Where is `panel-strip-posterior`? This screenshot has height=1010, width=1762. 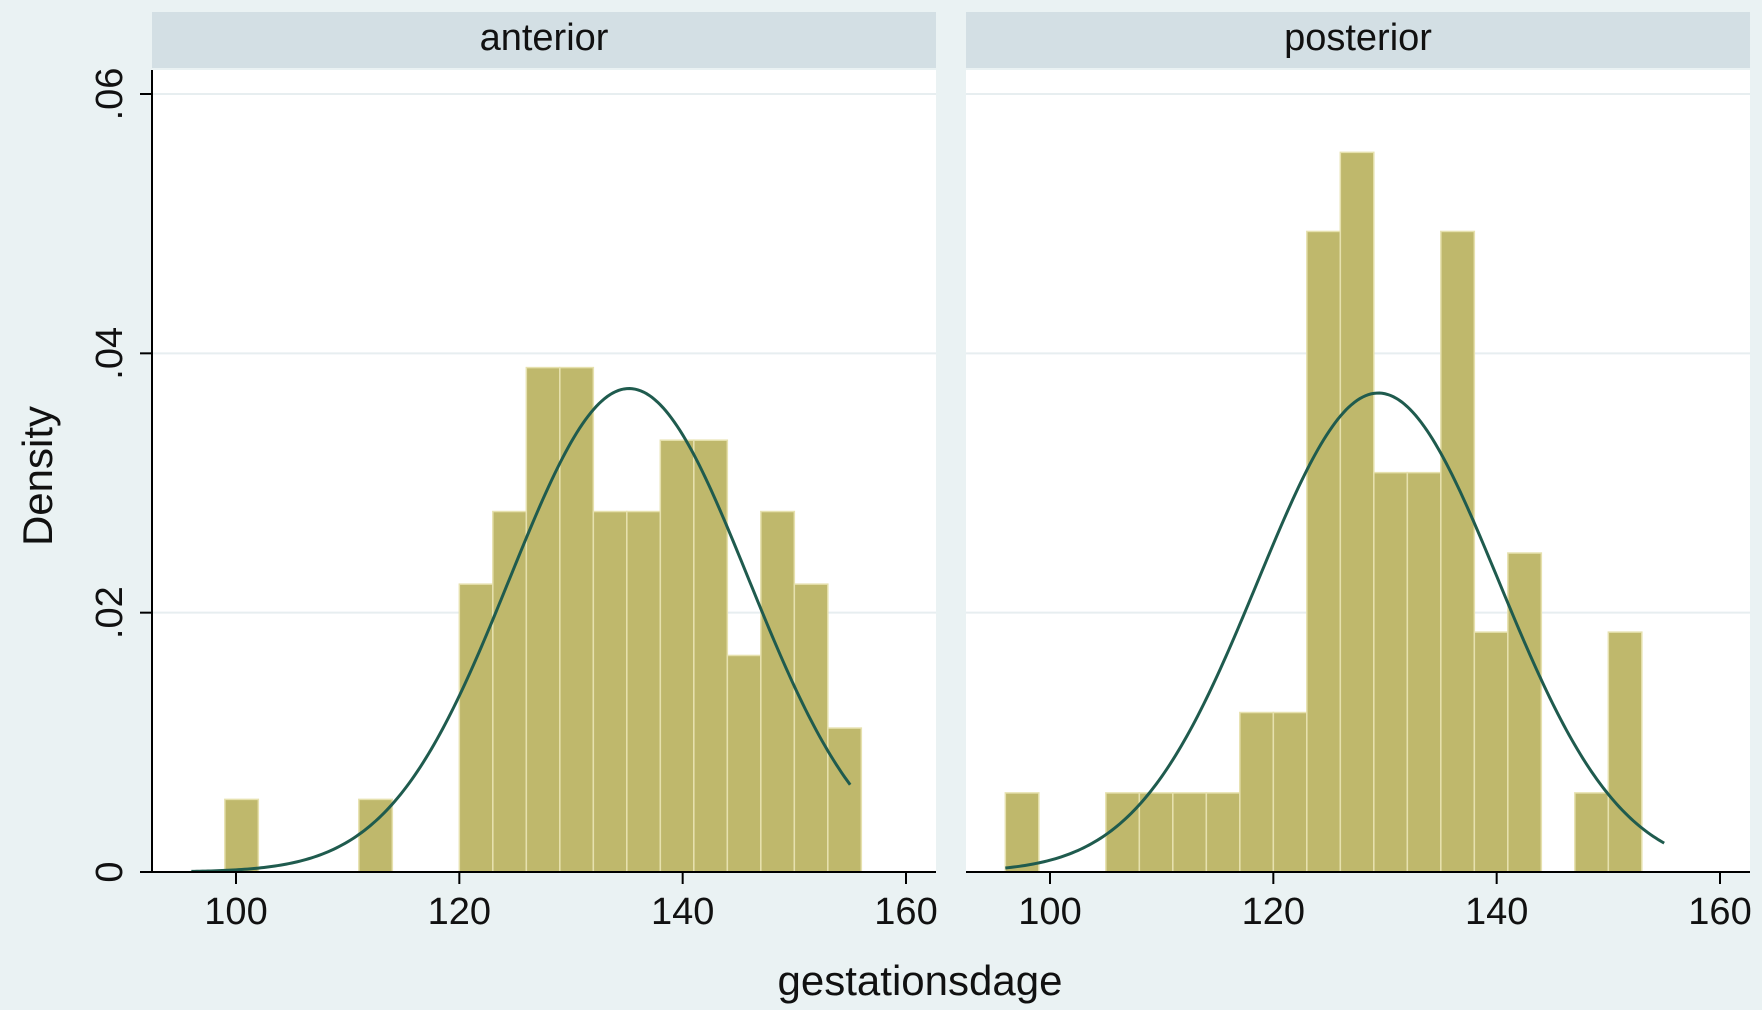
panel-strip-posterior is located at coordinates (1358, 40).